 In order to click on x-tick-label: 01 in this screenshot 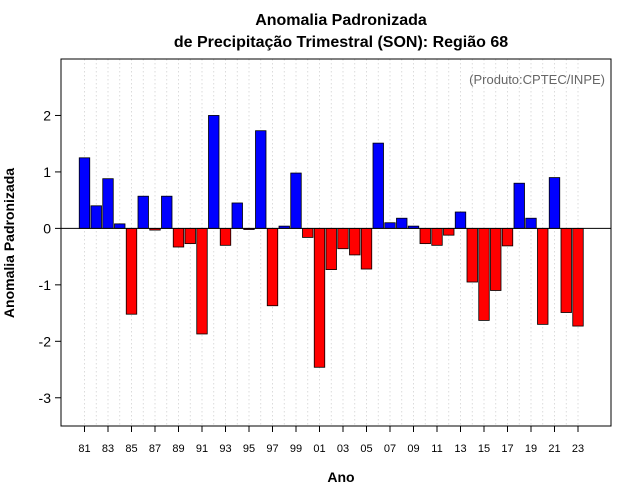, I will do `click(319, 449)`.